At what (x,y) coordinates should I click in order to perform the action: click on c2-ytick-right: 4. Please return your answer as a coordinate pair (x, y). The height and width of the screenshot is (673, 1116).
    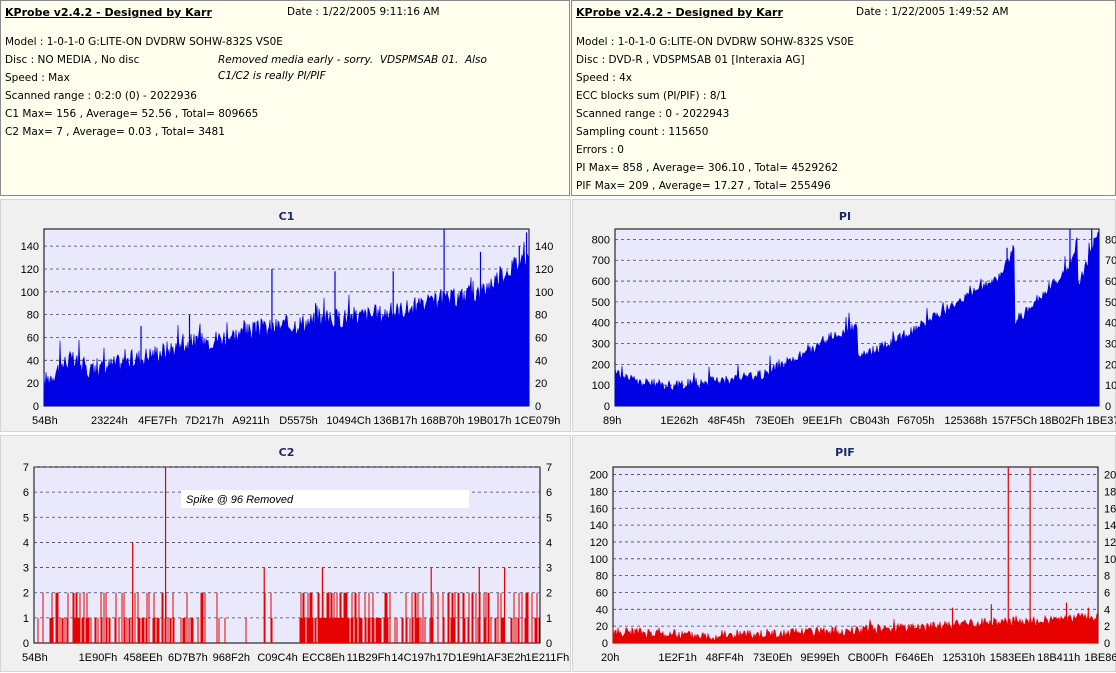
    Looking at the image, I should click on (549, 543).